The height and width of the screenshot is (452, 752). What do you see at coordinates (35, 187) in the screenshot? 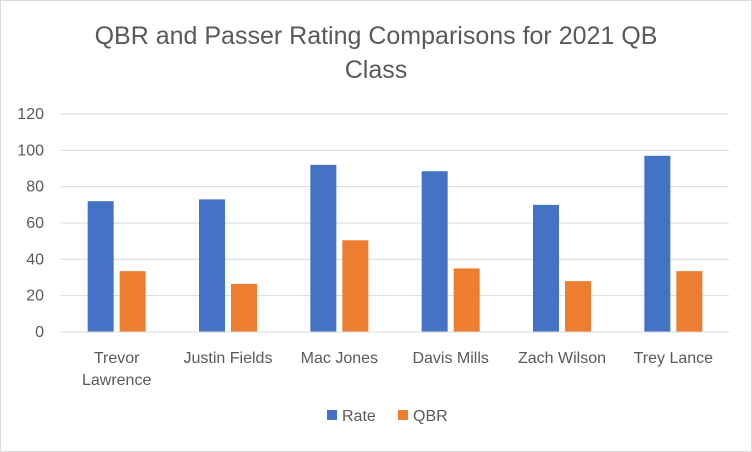
I see `y-tick-label: 80` at bounding box center [35, 187].